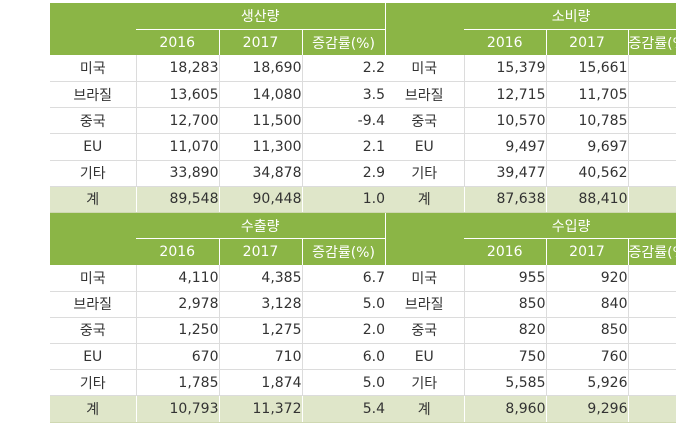 The height and width of the screenshot is (443, 676). What do you see at coordinates (93, 42) in the screenshot?
I see `top-column-header-corner` at bounding box center [93, 42].